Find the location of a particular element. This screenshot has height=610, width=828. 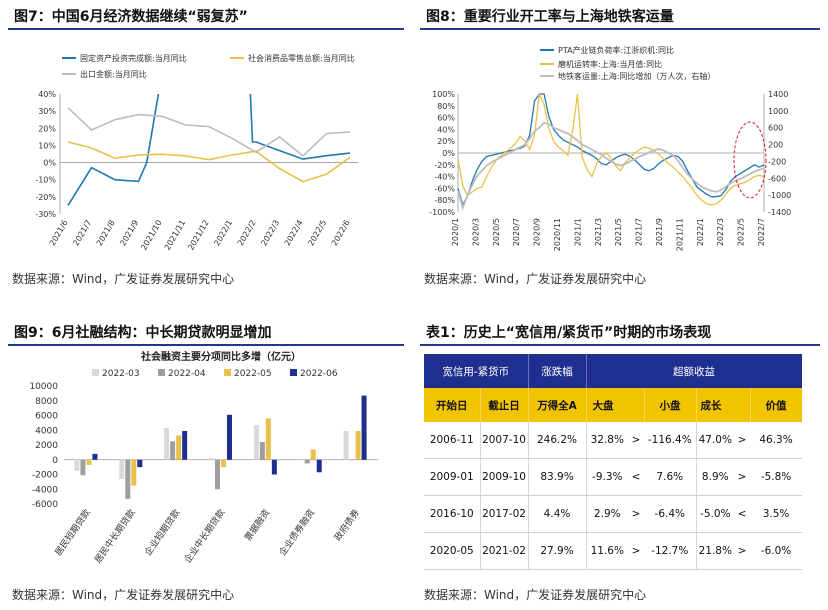

y-tick-label: 10000 is located at coordinates (43, 387).